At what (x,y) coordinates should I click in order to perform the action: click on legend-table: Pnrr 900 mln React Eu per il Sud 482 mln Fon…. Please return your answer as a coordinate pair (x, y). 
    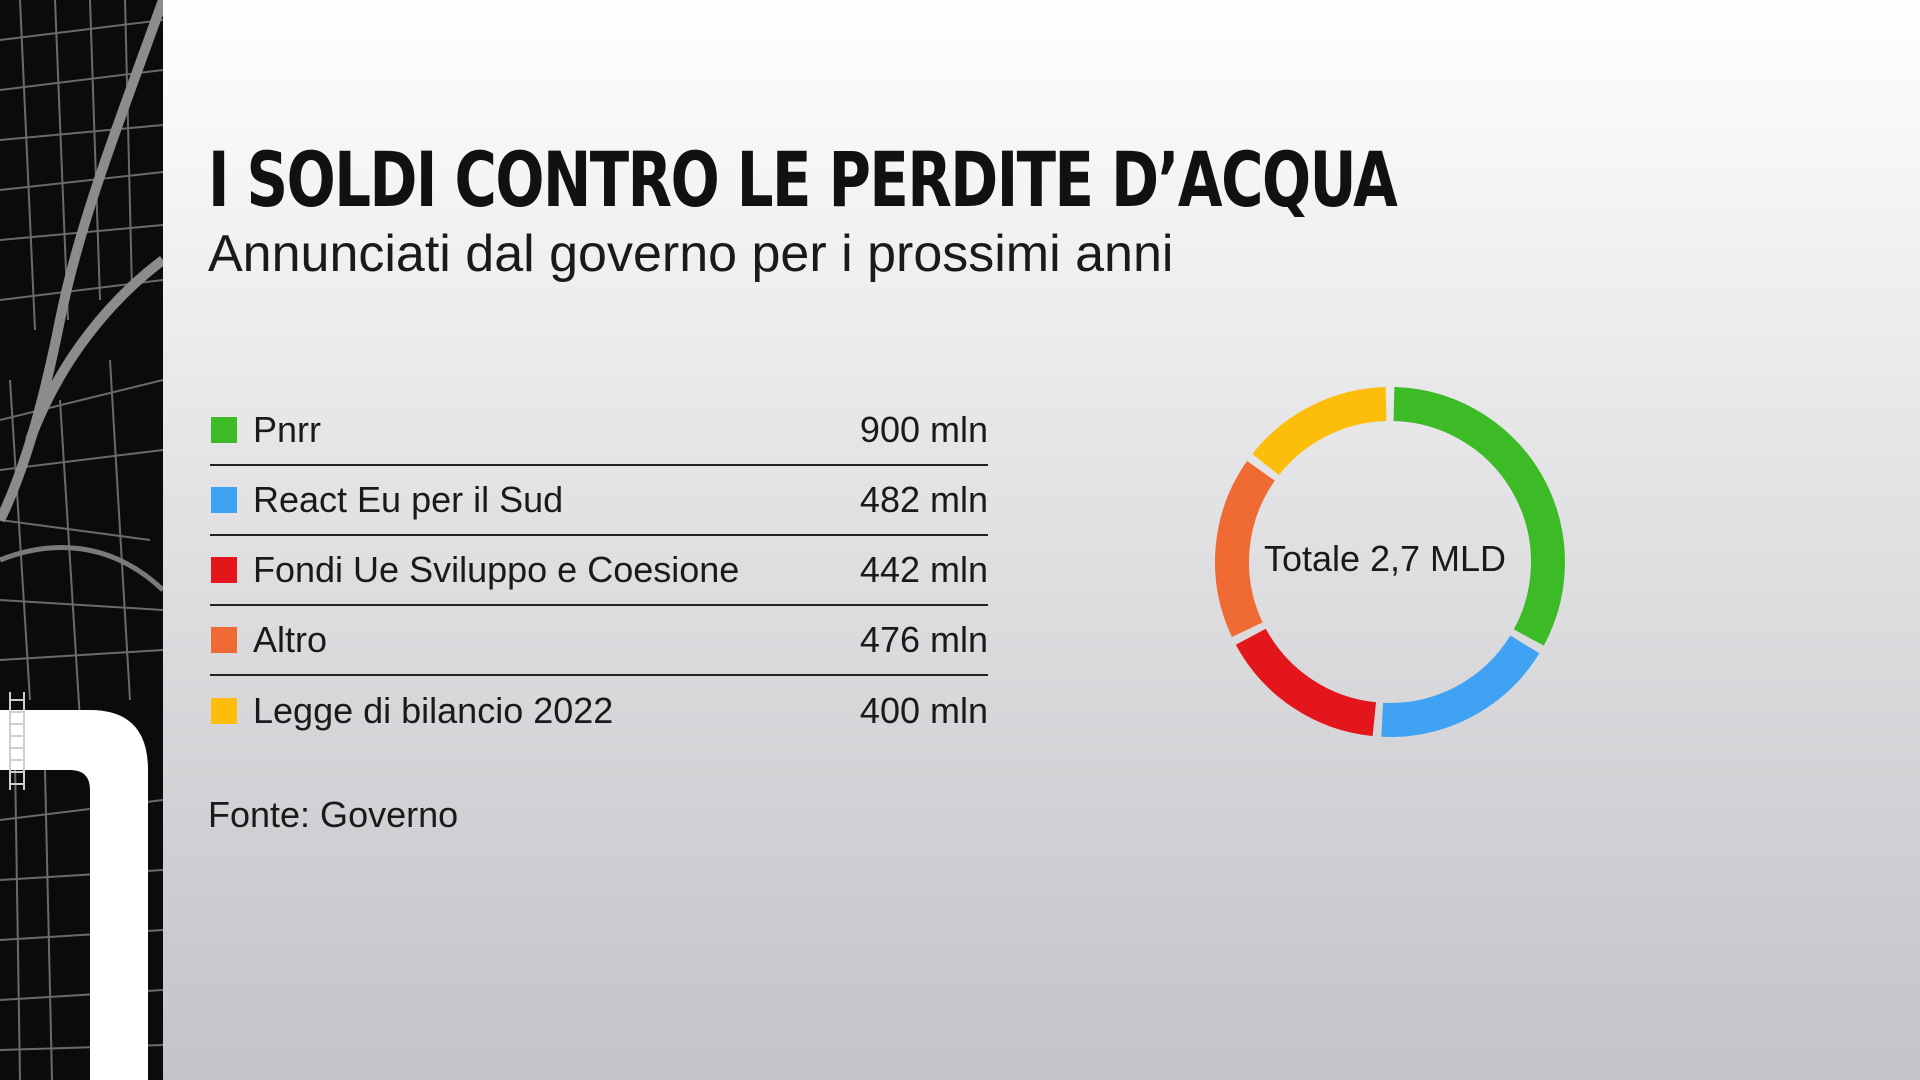
    Looking at the image, I should click on (599, 571).